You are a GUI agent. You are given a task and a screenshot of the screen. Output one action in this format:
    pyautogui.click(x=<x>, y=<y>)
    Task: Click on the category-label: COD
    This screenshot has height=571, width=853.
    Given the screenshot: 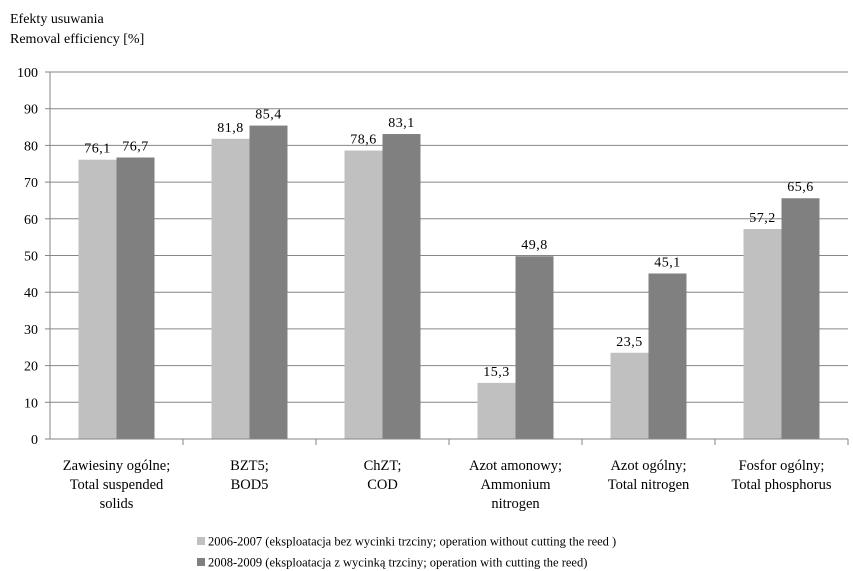 What is the action you would take?
    pyautogui.click(x=382, y=485)
    